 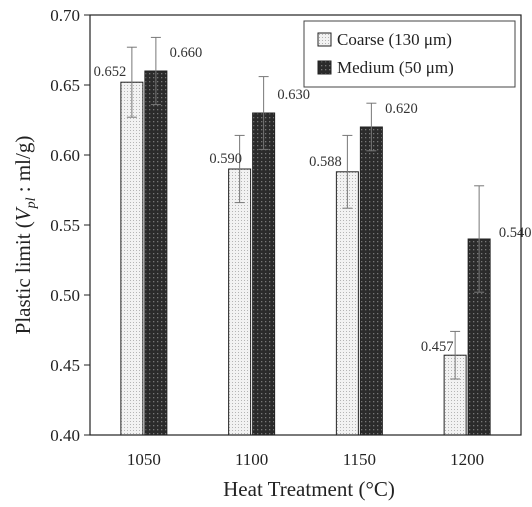 What do you see at coordinates (401, 109) in the screenshot?
I see `data-label-medium-1150: 0.620` at bounding box center [401, 109].